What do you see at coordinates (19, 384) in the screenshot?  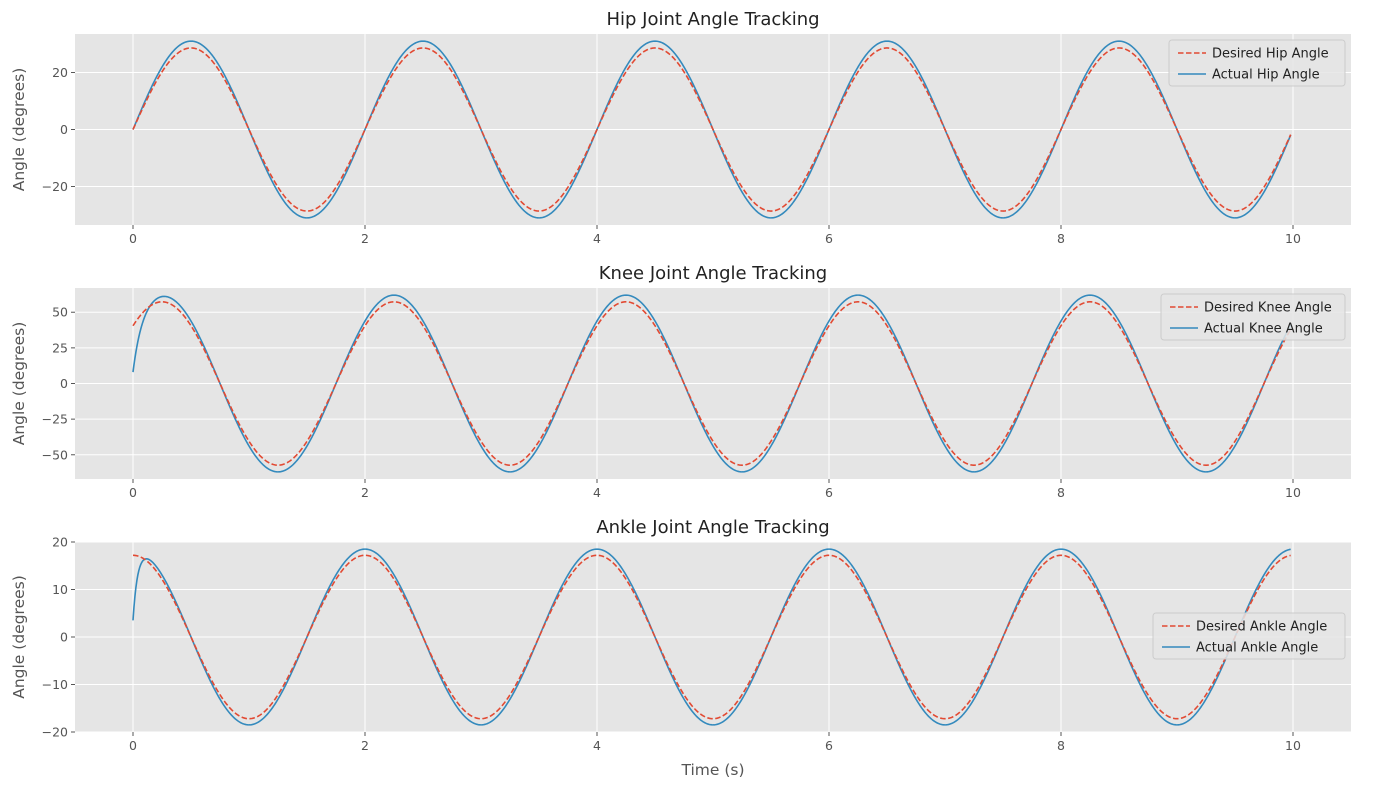 I see `knee-y-axis-label: Angle (degrees)` at bounding box center [19, 384].